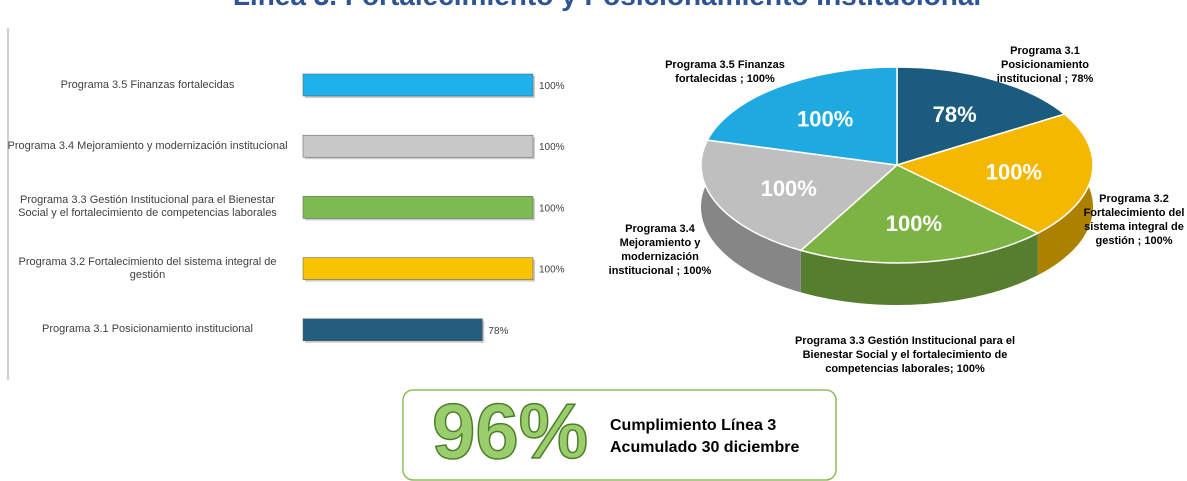 The image size is (1187, 481). Describe the element at coordinates (147, 84) in the screenshot. I see `category-label: Programa 3.5 Finanzas fortalecidas` at that location.